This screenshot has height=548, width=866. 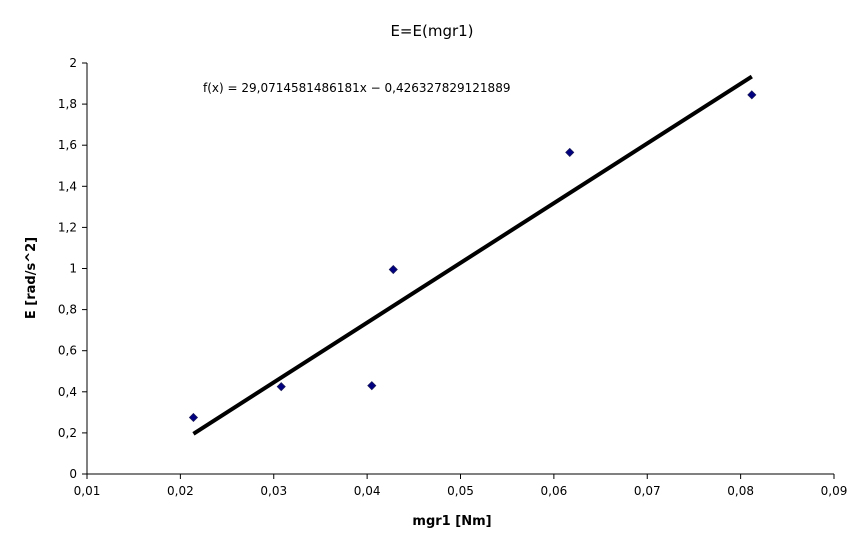 What do you see at coordinates (67, 351) in the screenshot?
I see `y-tick-label: 0,6` at bounding box center [67, 351].